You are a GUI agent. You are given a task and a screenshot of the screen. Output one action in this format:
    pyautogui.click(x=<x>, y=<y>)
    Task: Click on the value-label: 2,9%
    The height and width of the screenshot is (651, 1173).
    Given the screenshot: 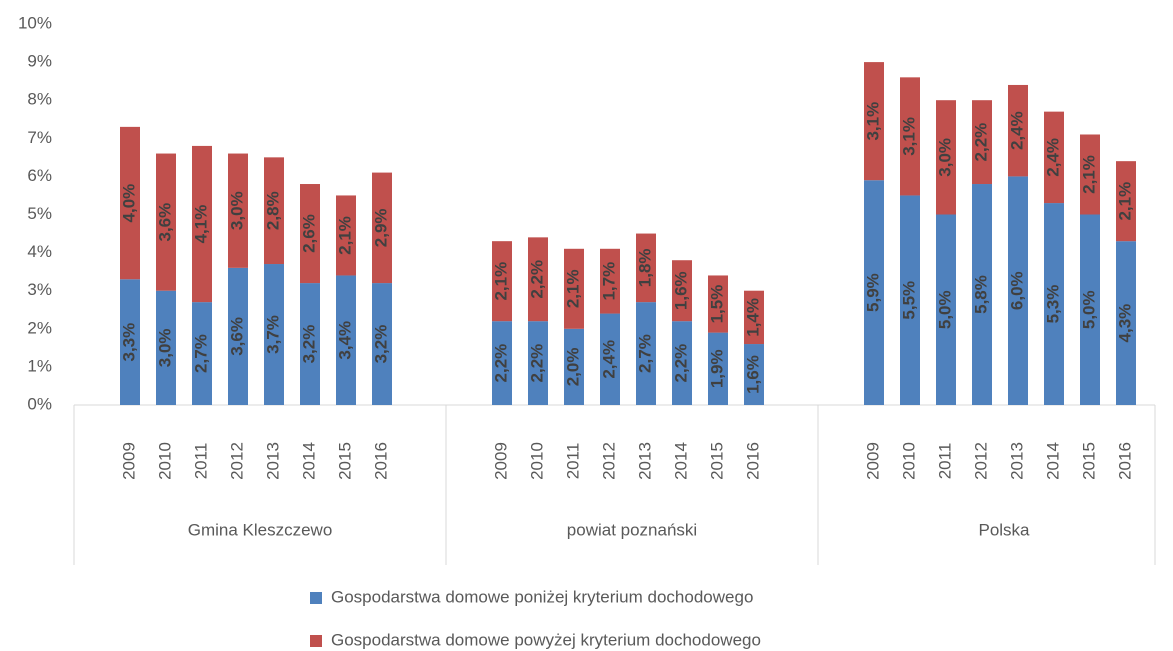 What is the action you would take?
    pyautogui.click(x=380, y=227)
    